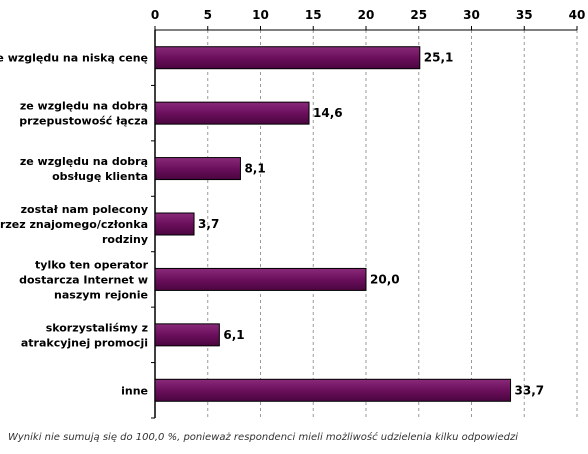  I want to click on category-label: ze względu na niską cenę, so click(74, 58).